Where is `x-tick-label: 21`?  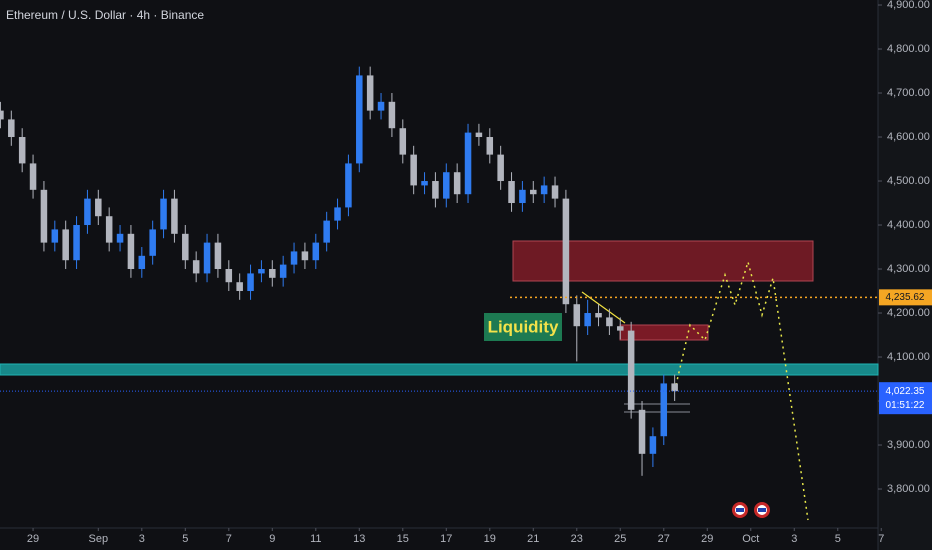
x-tick-label: 21 is located at coordinates (533, 539).